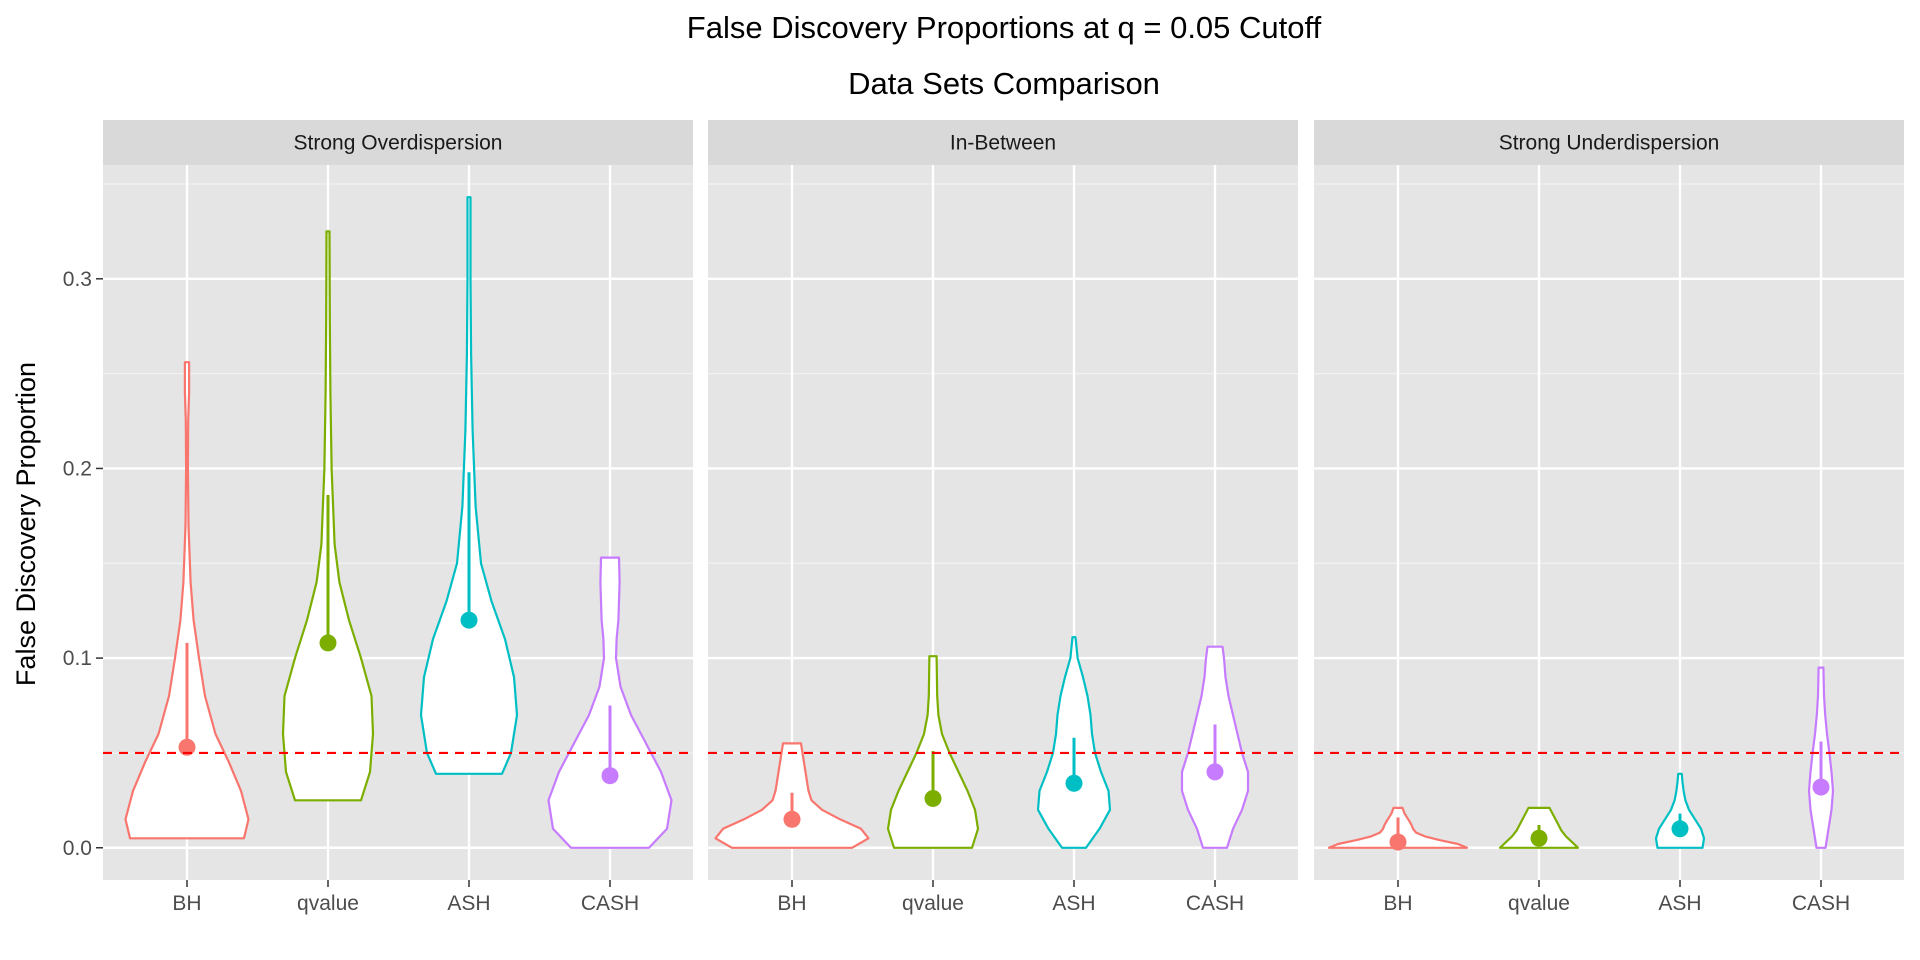 This screenshot has height=960, width=1920. Describe the element at coordinates (77, 279) in the screenshot. I see `y-tick-label: 0.3` at that location.